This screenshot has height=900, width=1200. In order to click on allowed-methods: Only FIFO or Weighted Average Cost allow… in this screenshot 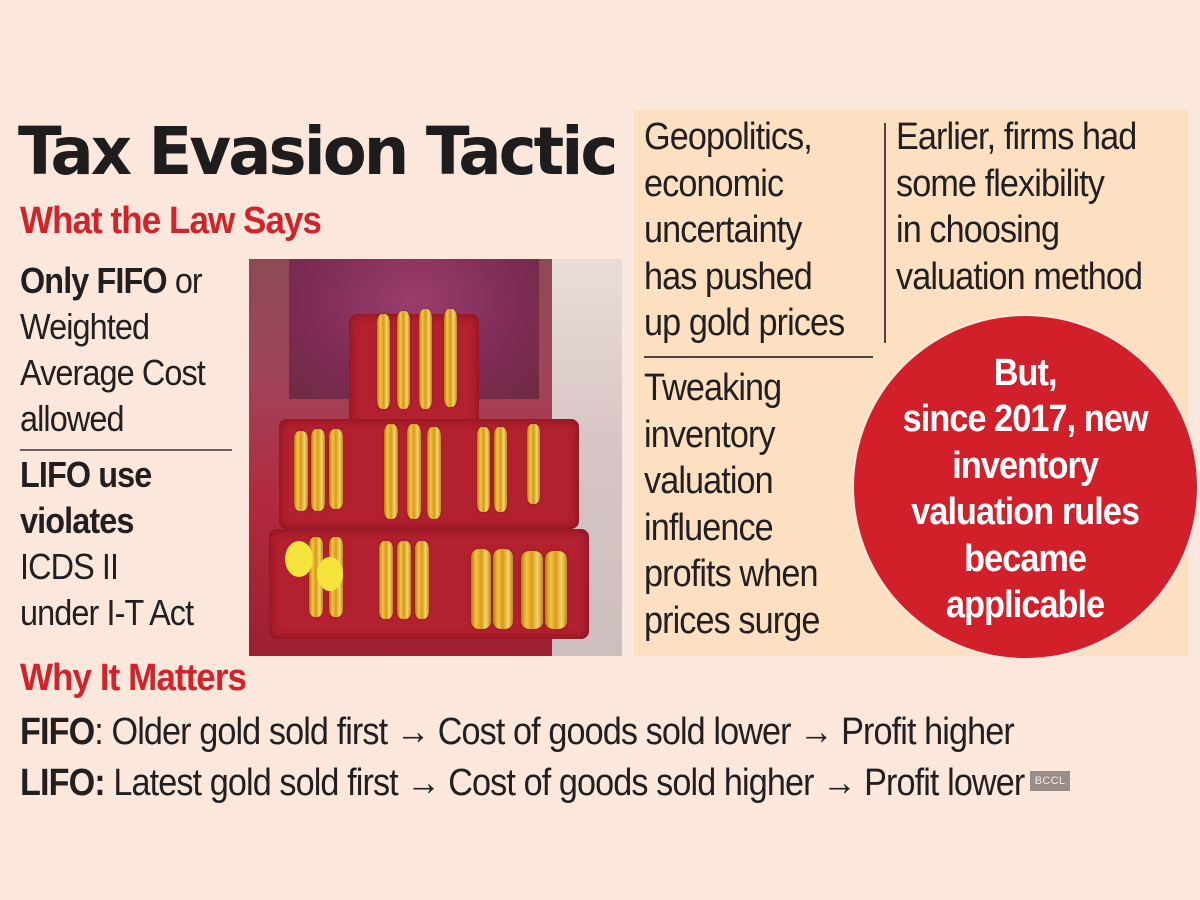, I will do `click(113, 349)`.